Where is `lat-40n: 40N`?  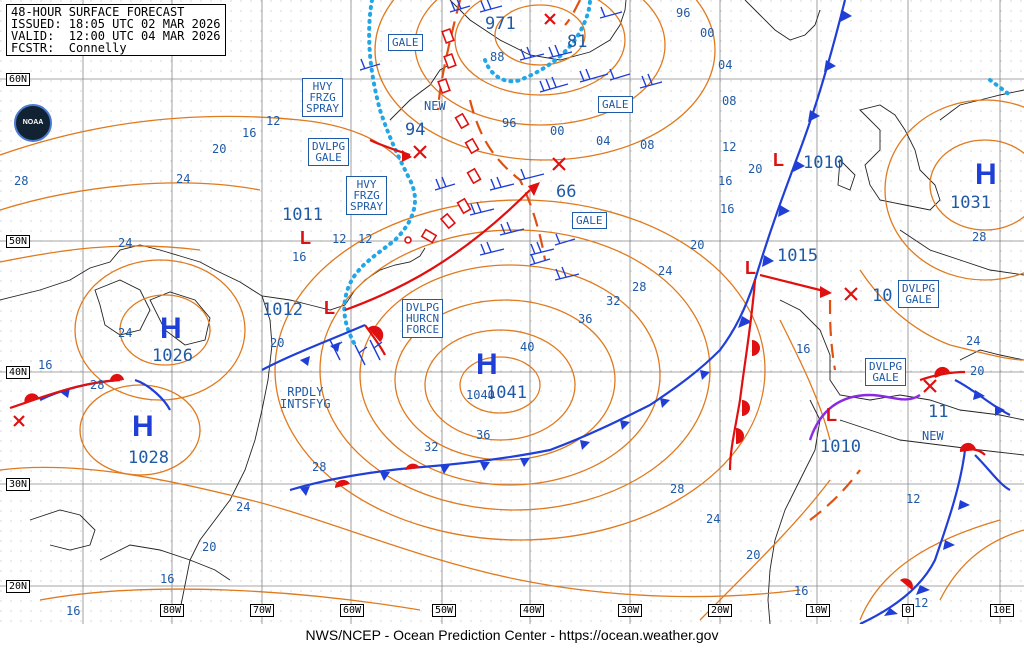 lat-40n: 40N is located at coordinates (18, 372).